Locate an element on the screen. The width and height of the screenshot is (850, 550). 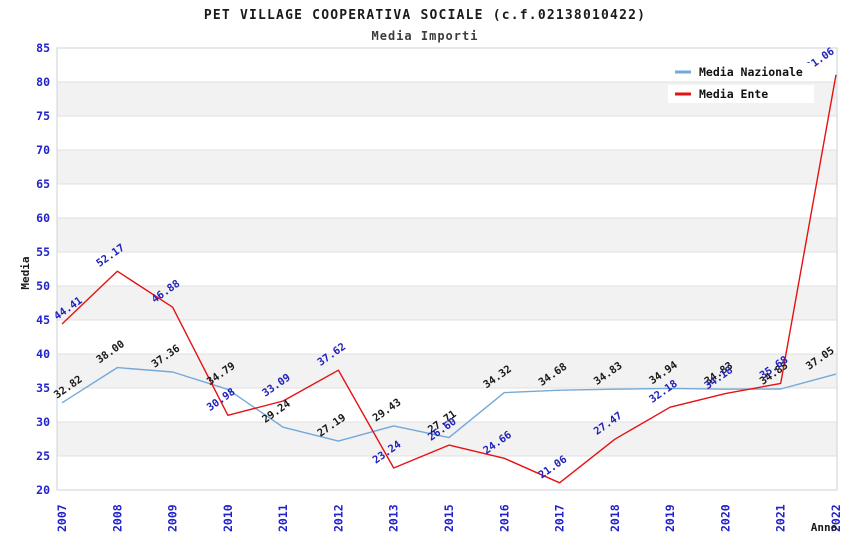
series-line-media-nazionale is located at coordinates (449, 404).